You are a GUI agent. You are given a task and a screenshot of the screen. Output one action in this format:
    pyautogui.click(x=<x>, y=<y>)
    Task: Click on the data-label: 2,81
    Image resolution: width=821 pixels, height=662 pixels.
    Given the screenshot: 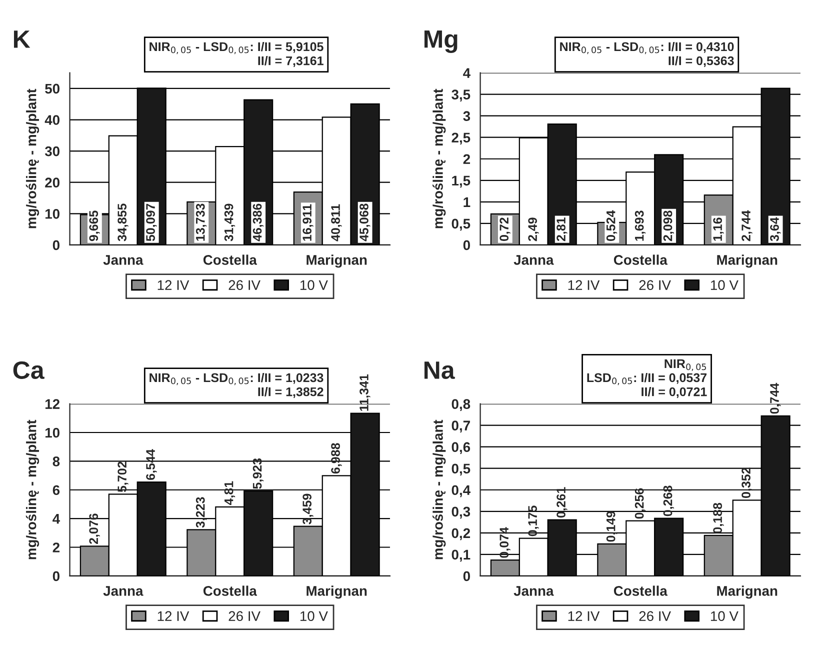 What is the action you would take?
    pyautogui.click(x=562, y=230)
    